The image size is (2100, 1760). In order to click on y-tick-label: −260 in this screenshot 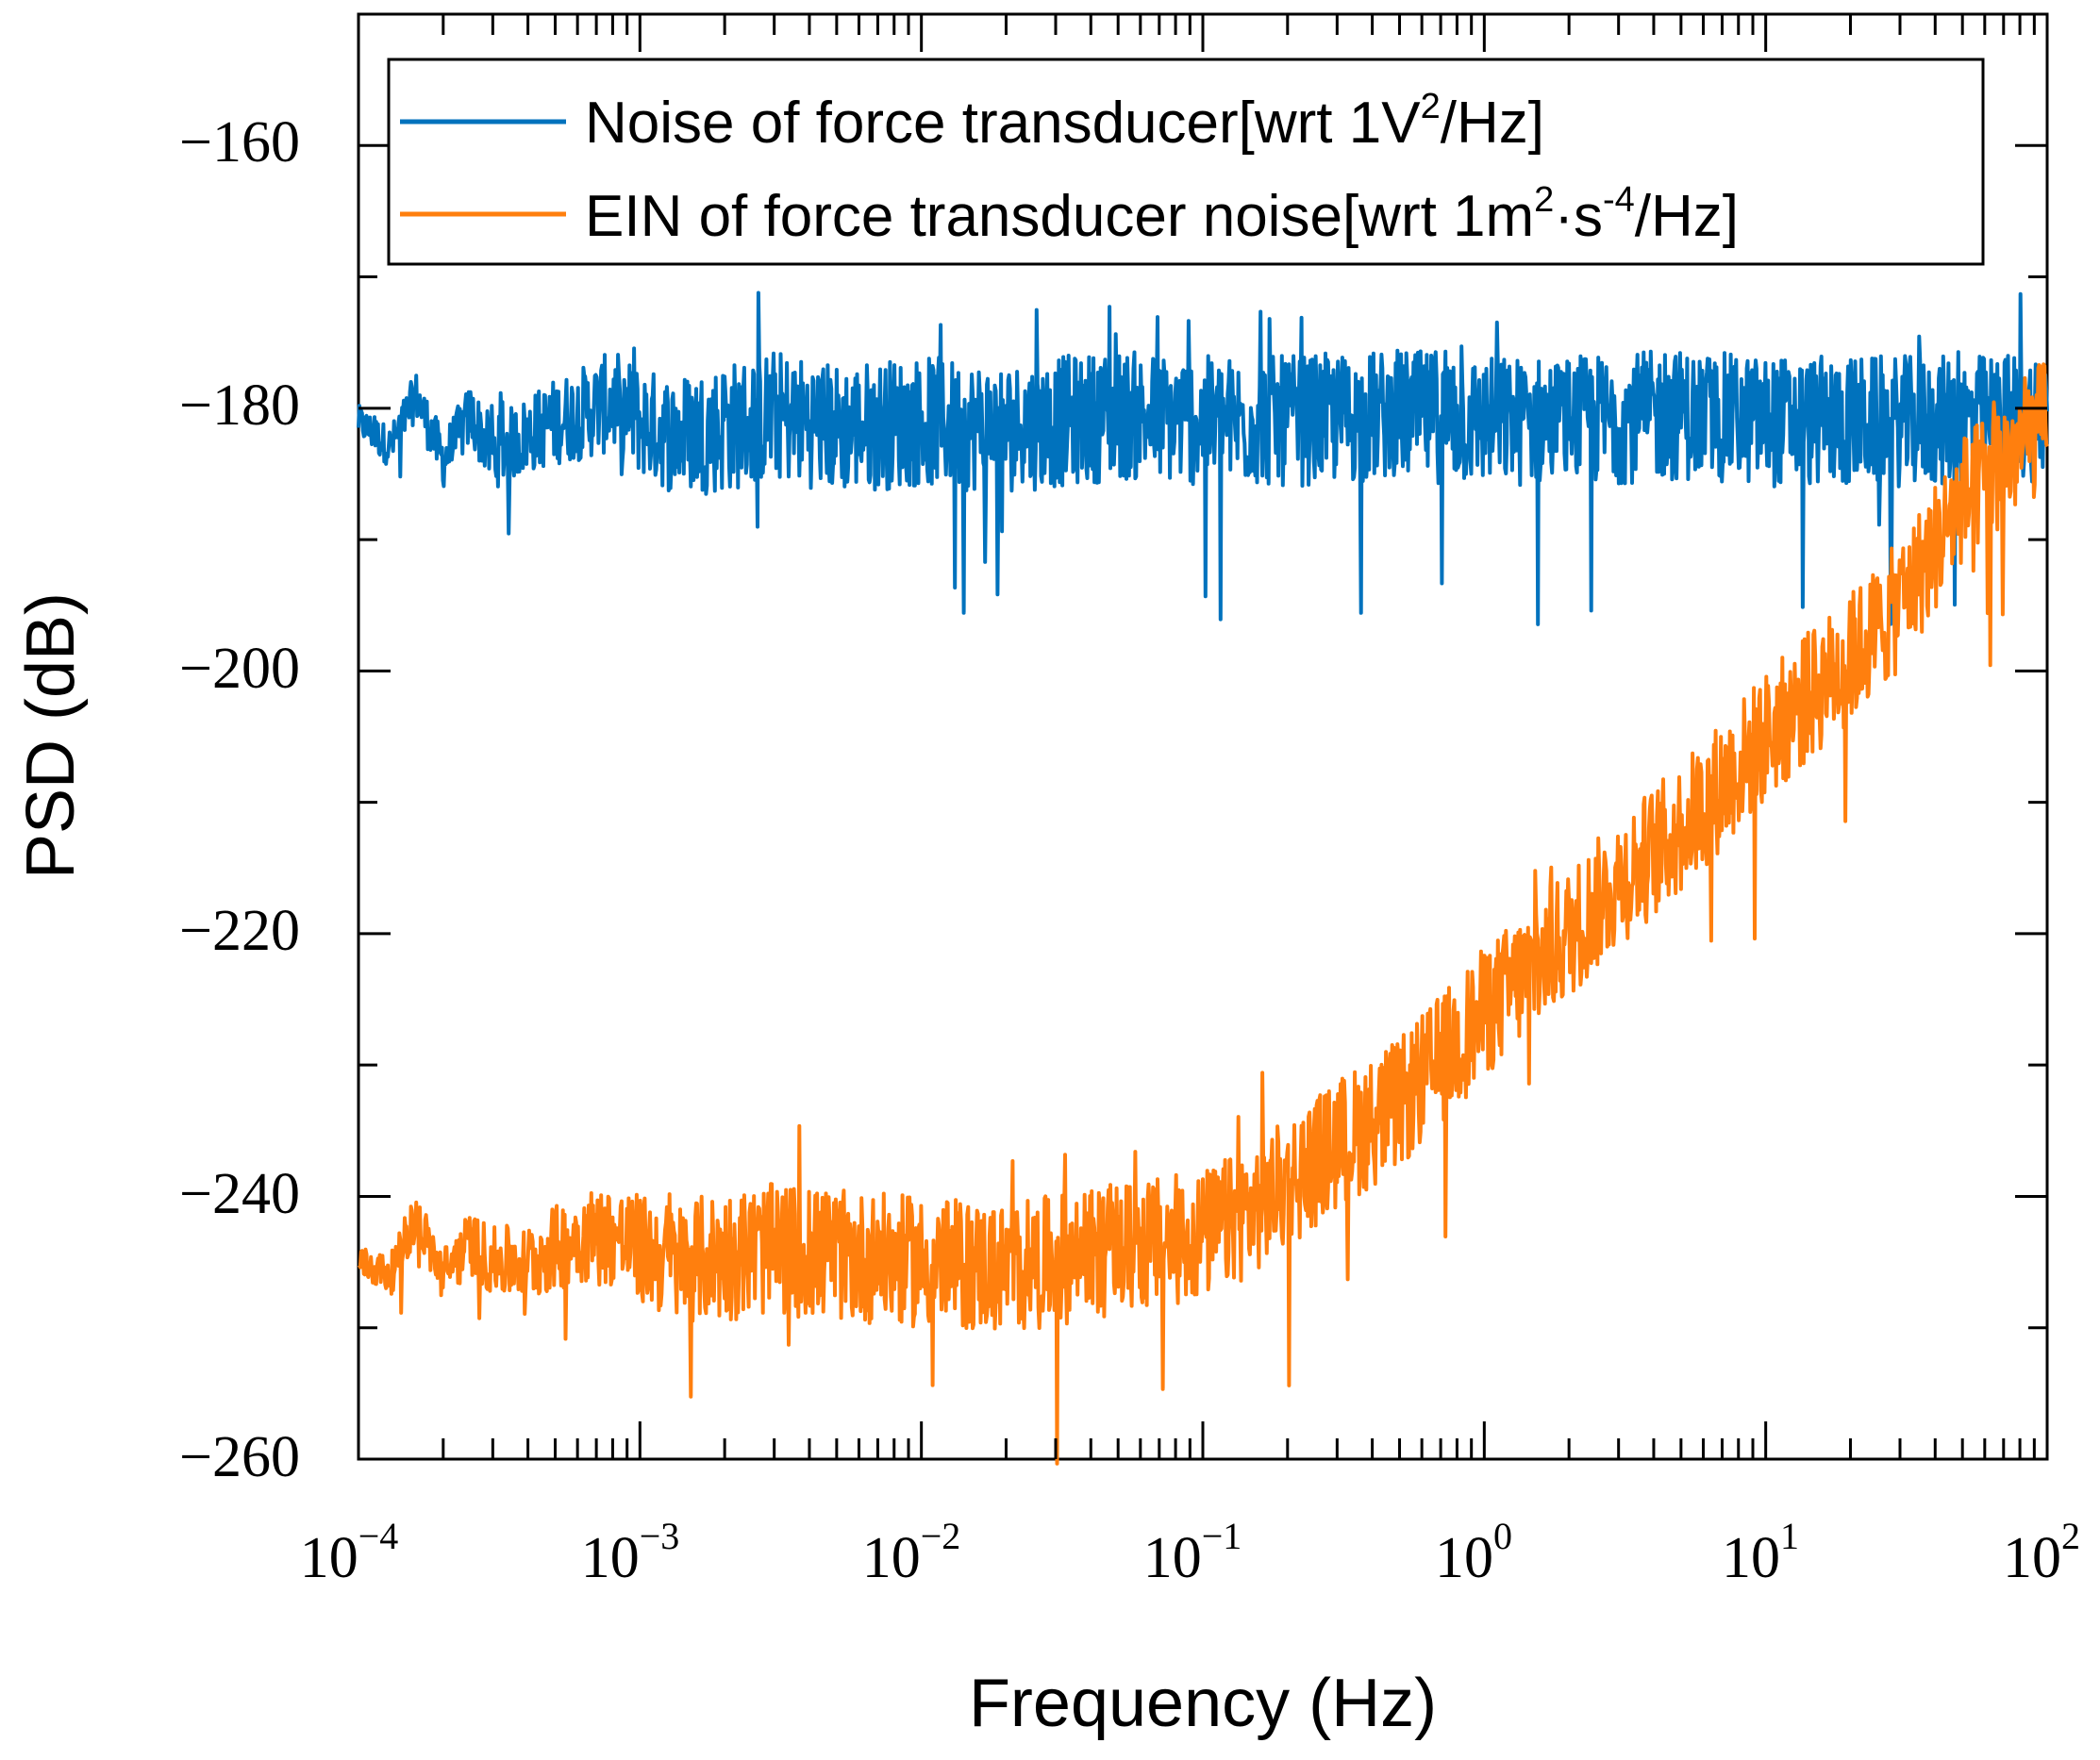, I will do `click(239, 1457)`.